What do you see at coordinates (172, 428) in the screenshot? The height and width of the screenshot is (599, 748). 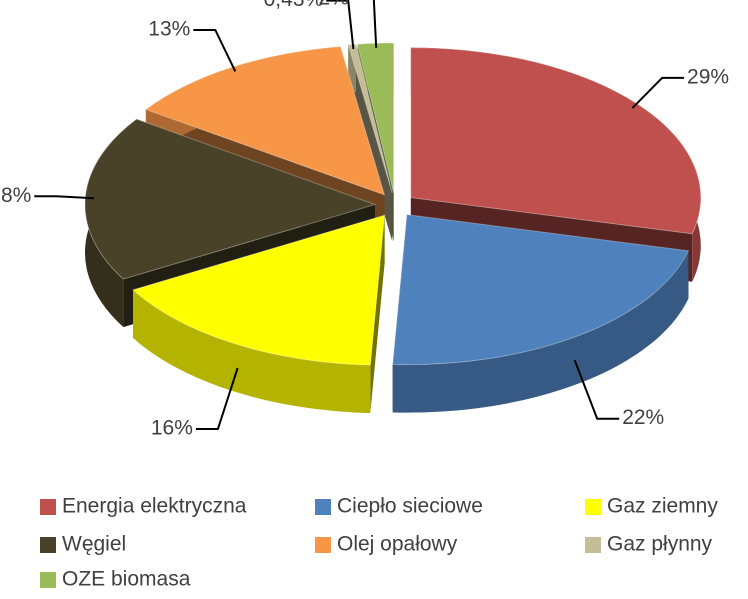 I see `data-label: 16%` at bounding box center [172, 428].